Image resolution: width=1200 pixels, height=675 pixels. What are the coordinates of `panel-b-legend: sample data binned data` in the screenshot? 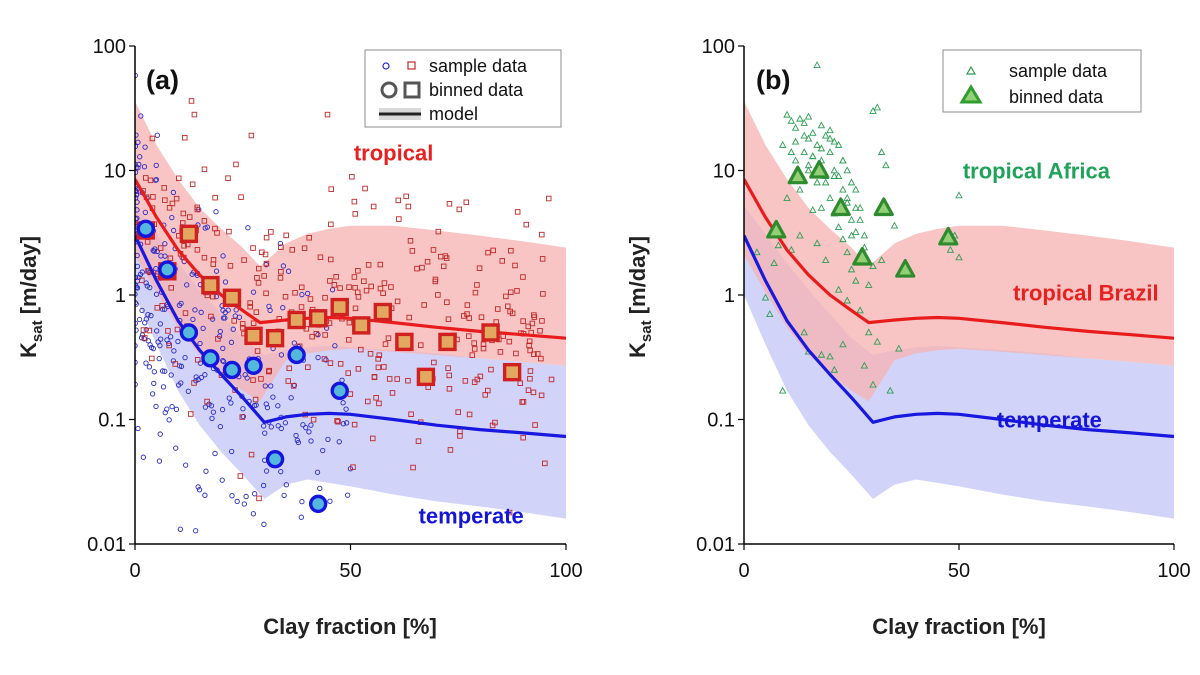 It's located at (1042, 81).